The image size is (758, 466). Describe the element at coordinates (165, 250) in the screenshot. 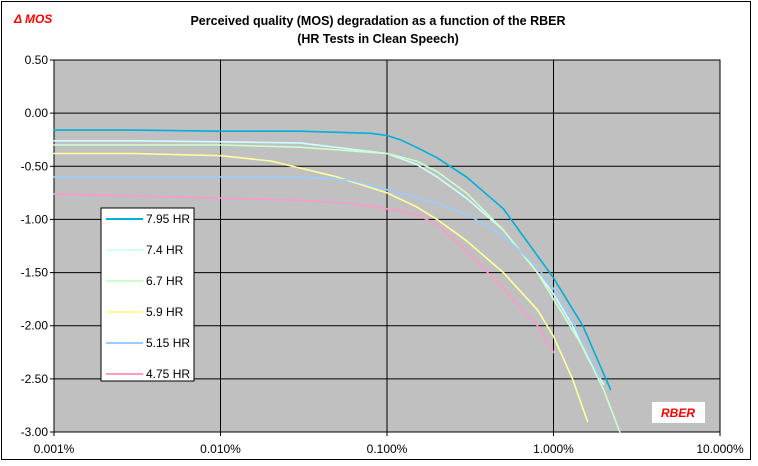

I see `legend-label: 7.4 HR` at that location.